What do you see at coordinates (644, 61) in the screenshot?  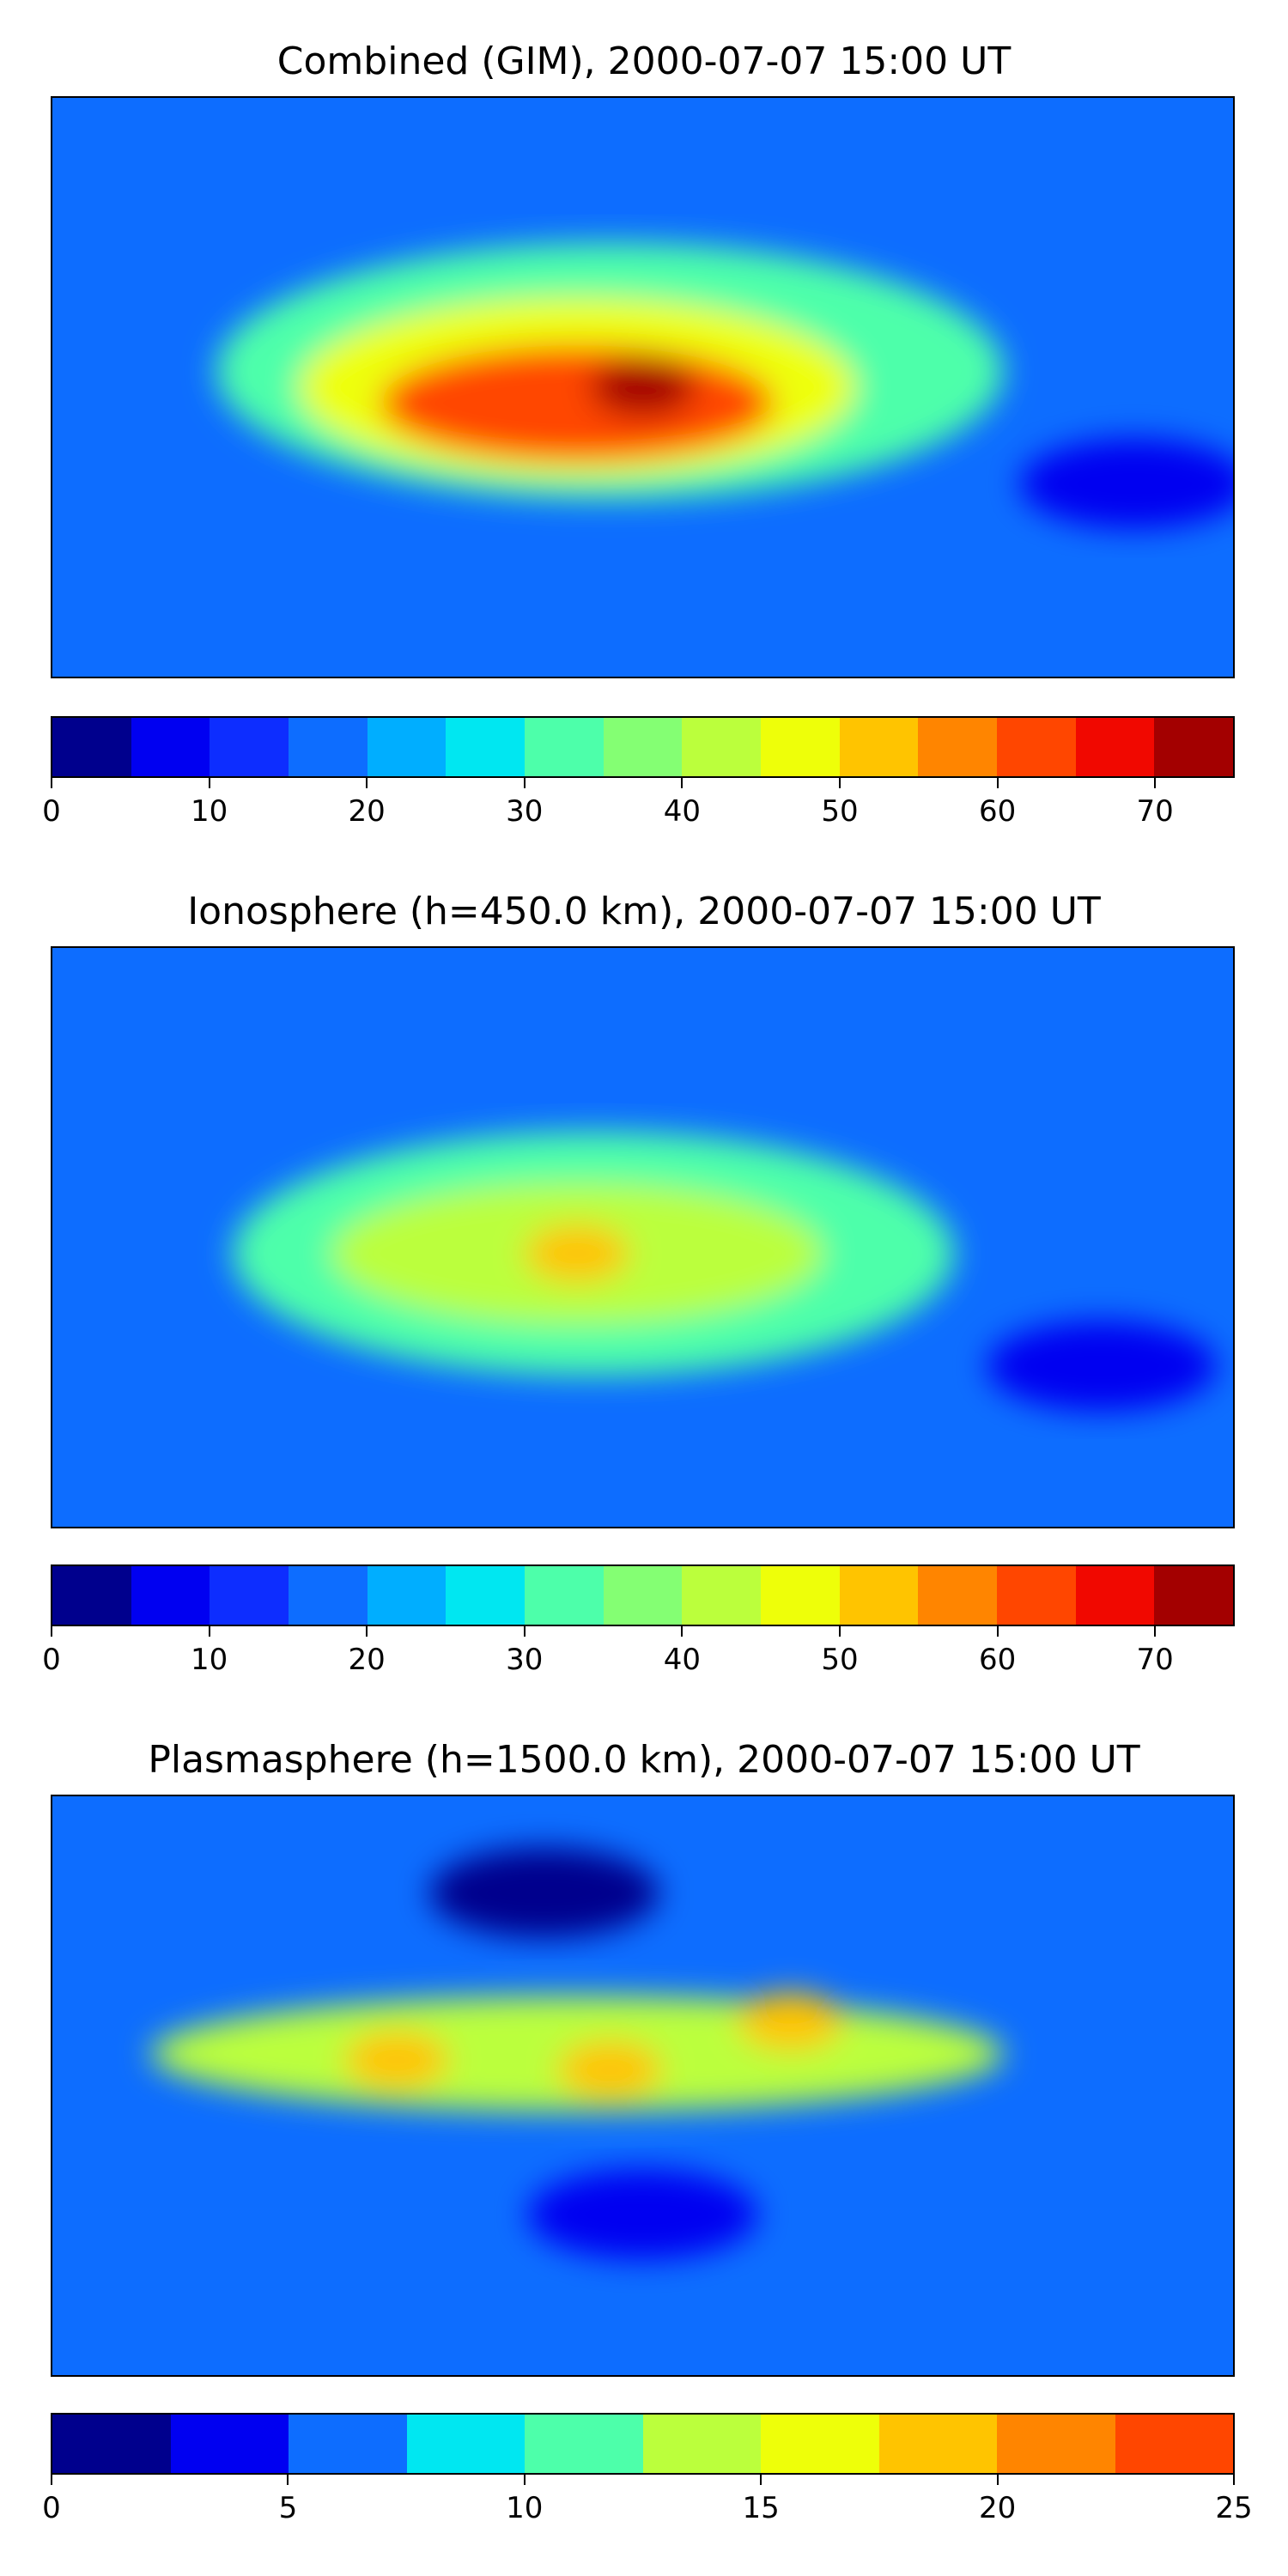 I see `chart-title: Combined (GIM), 2000-07-07 15:00 UT` at bounding box center [644, 61].